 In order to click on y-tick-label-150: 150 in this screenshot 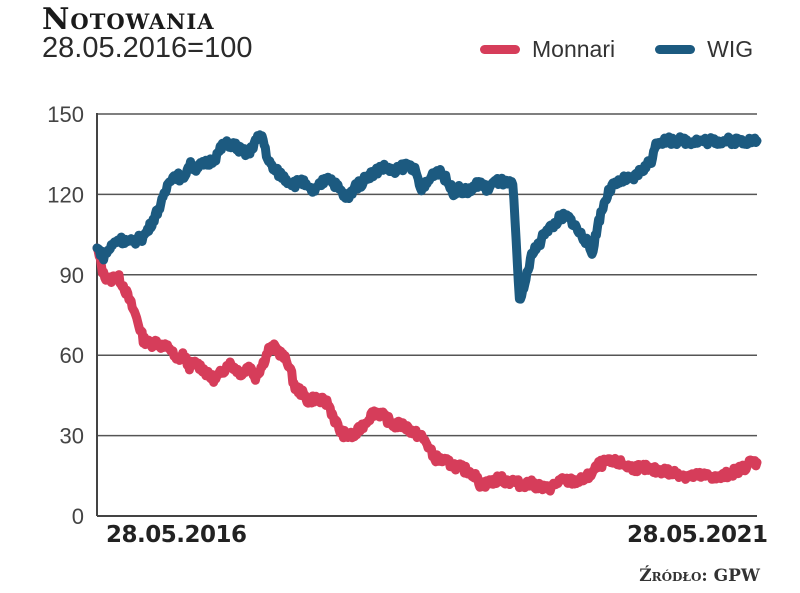, I will do `click(65, 114)`.